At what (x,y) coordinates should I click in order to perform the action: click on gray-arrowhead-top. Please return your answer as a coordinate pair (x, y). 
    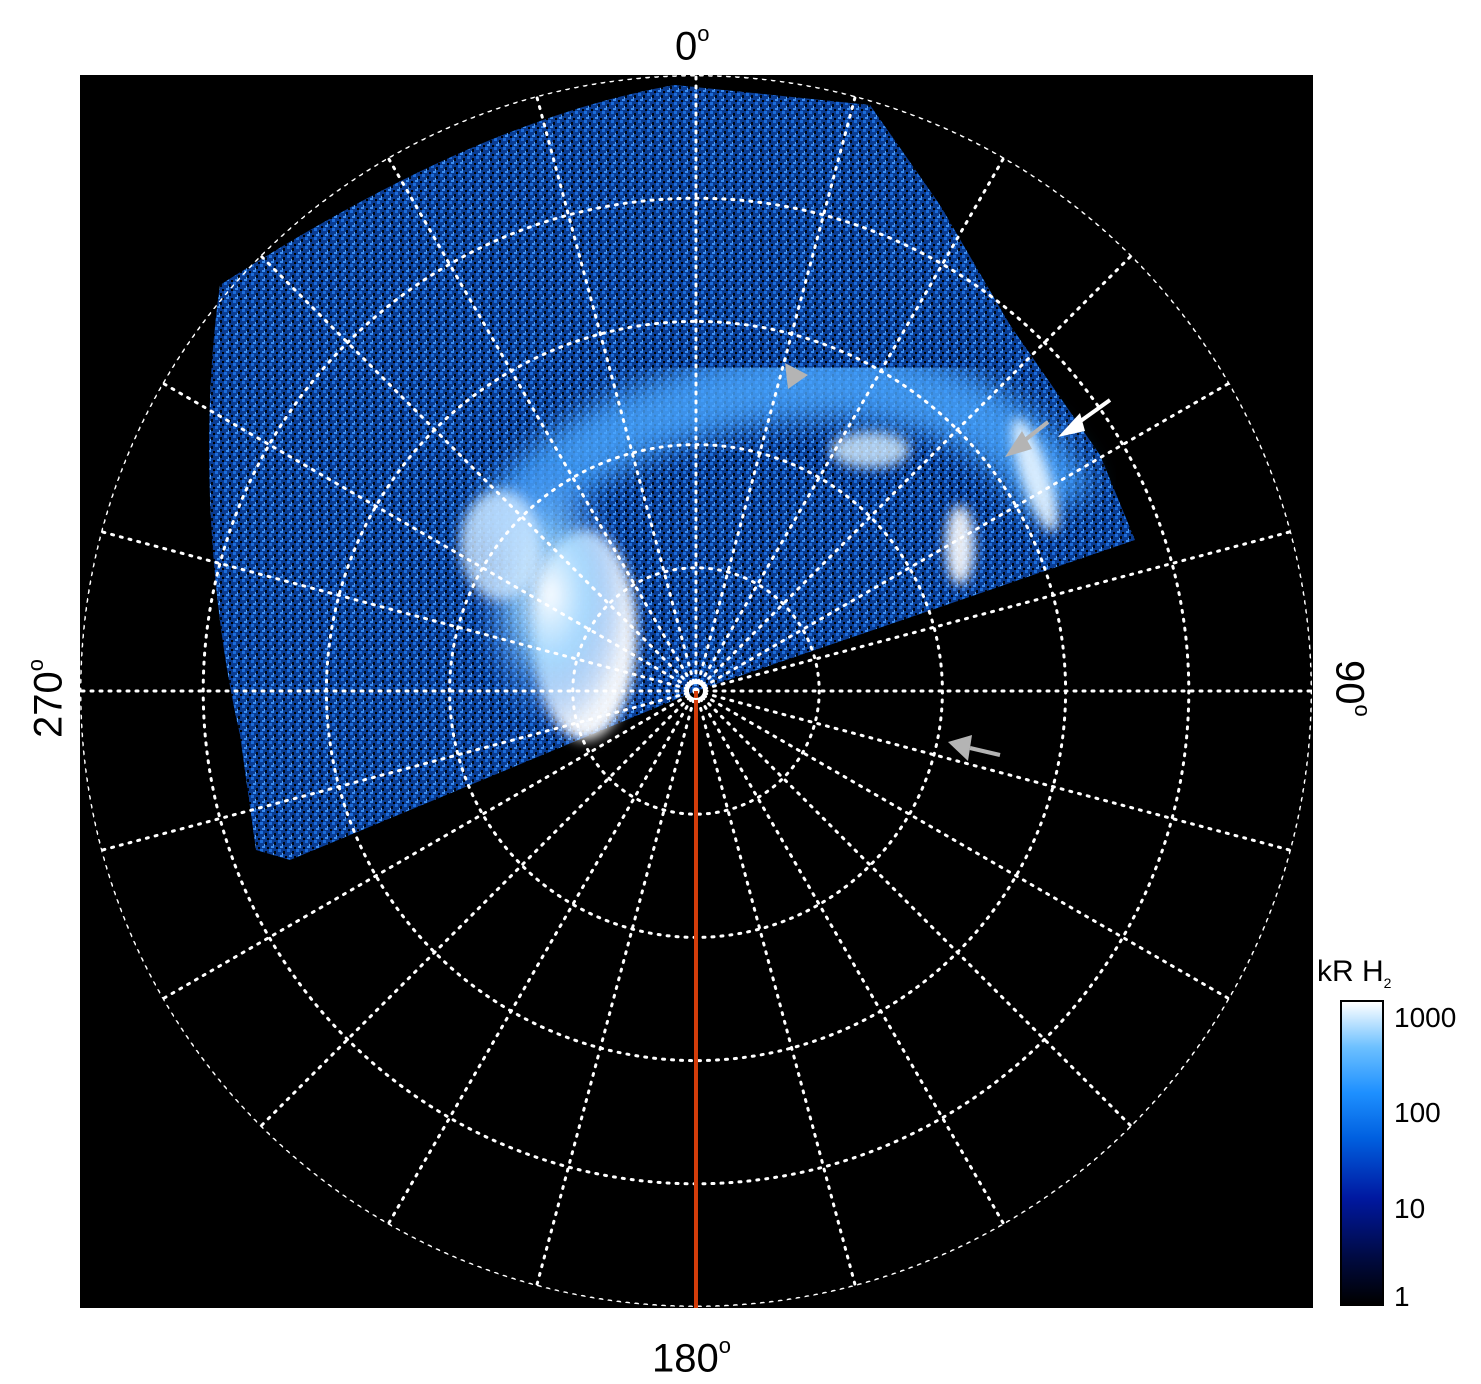
    Looking at the image, I should click on (796, 376).